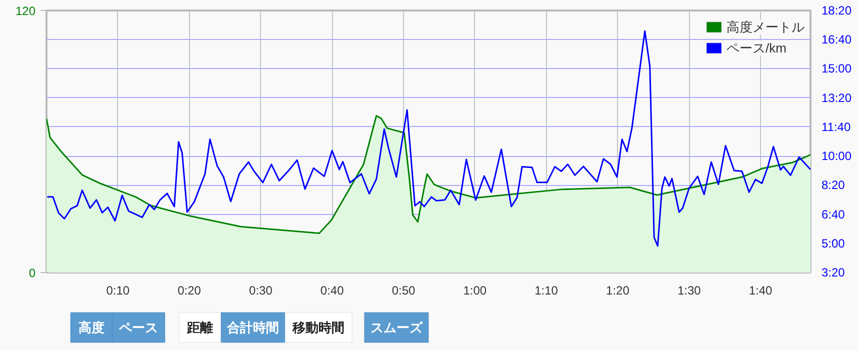 Image resolution: width=858 pixels, height=350 pixels. What do you see at coordinates (200, 327) in the screenshot?
I see `text: 距離` at bounding box center [200, 327].